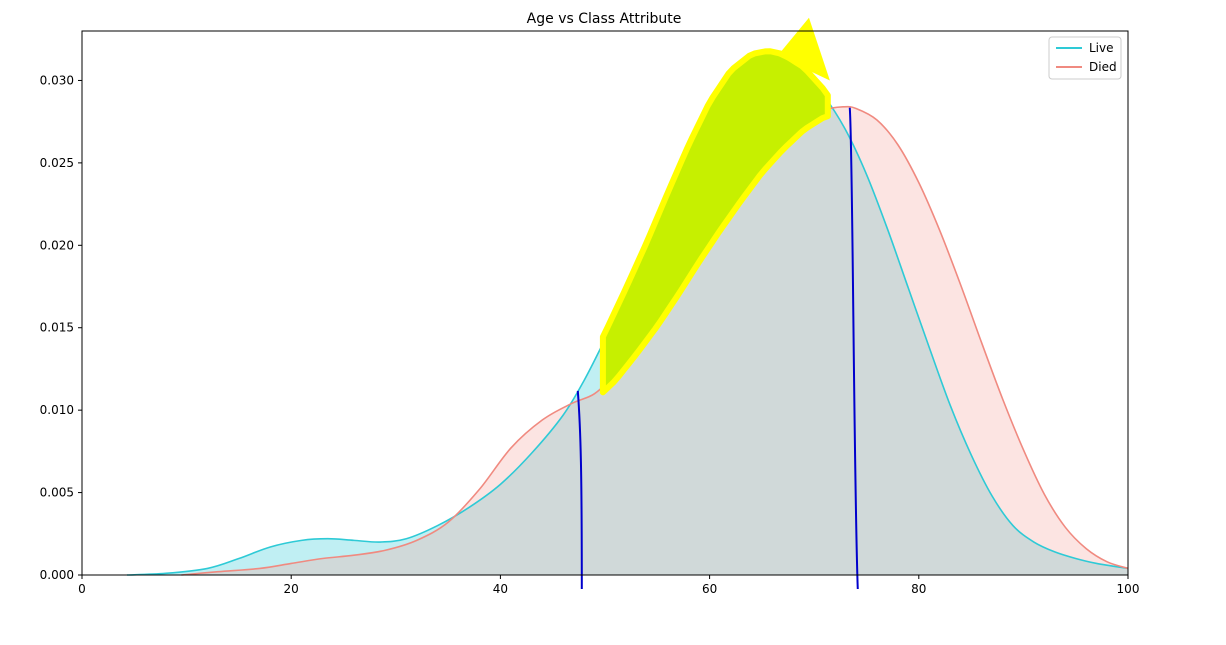 The height and width of the screenshot is (645, 1226). Describe the element at coordinates (57, 493) in the screenshot. I see `y-tick-label: 0.005` at that location.